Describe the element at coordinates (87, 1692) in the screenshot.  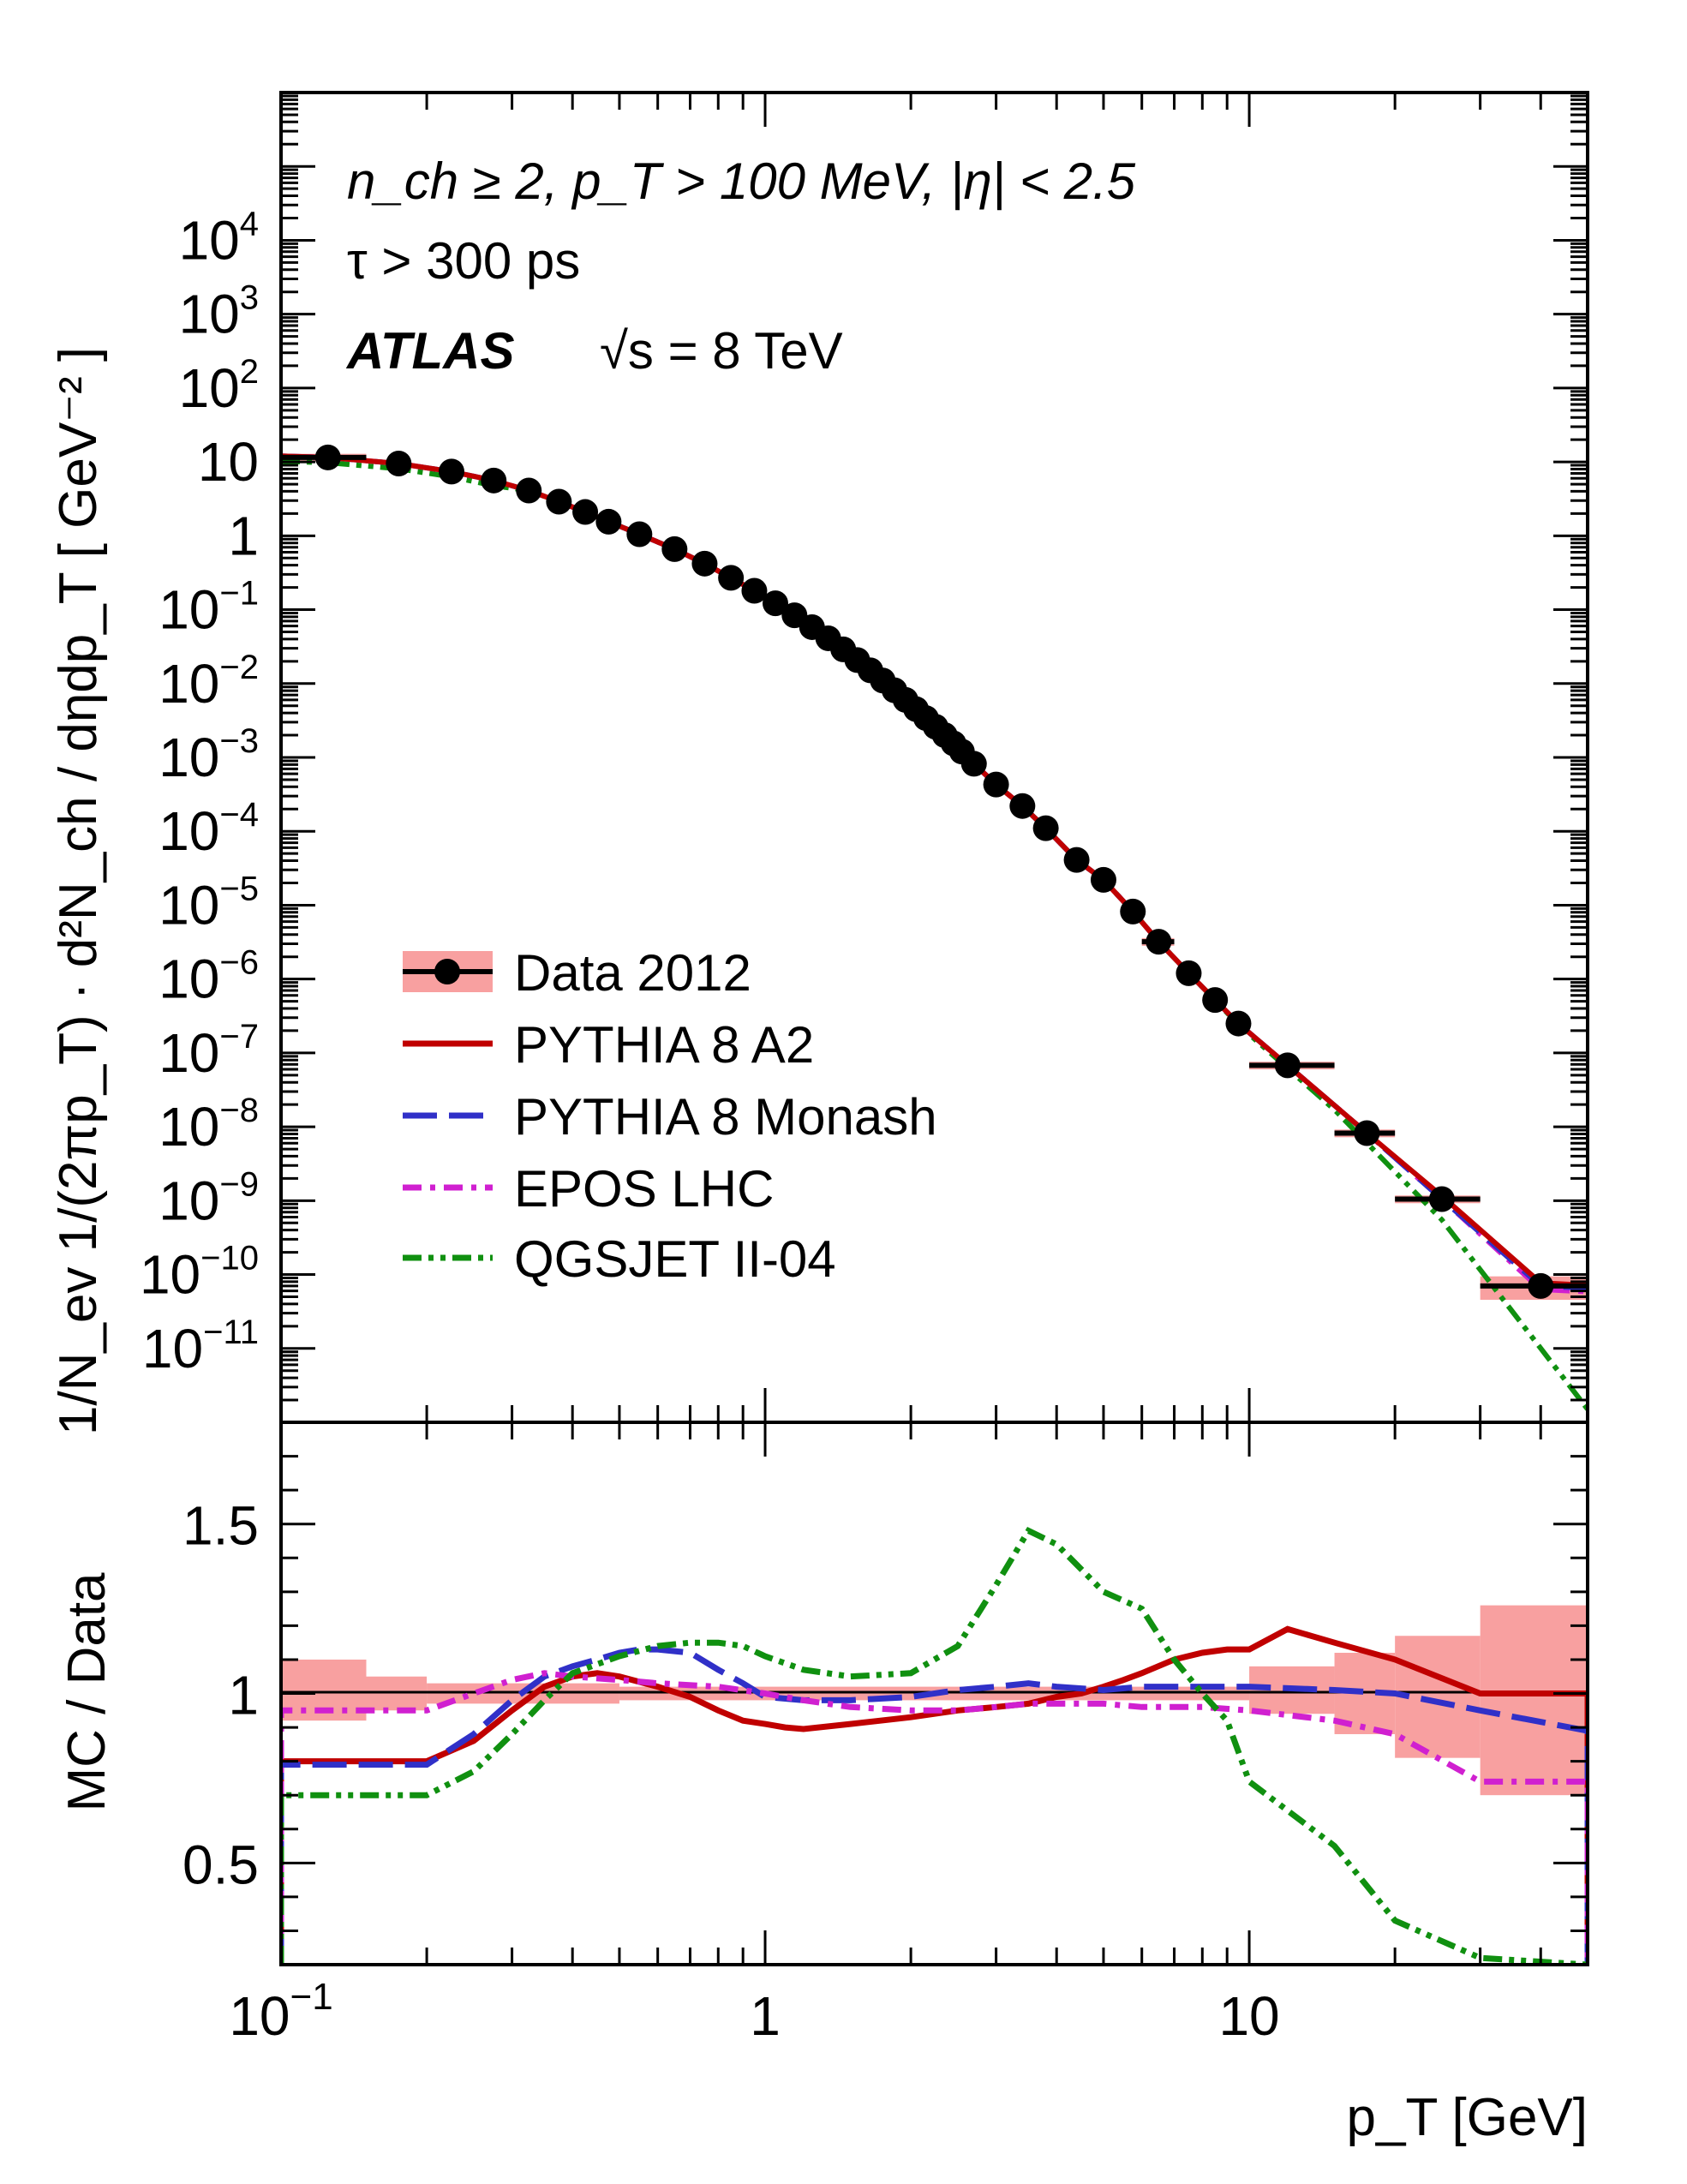
I see `ratio-y-axis-label: MC / Data` at that location.